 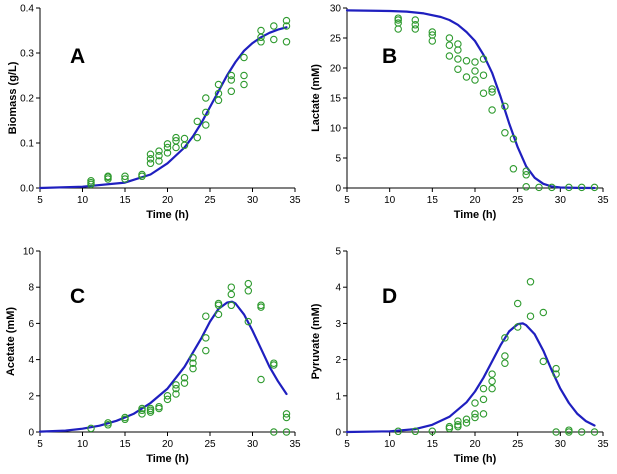 I want to click on x-axis-label: Time (h), so click(x=475, y=215).